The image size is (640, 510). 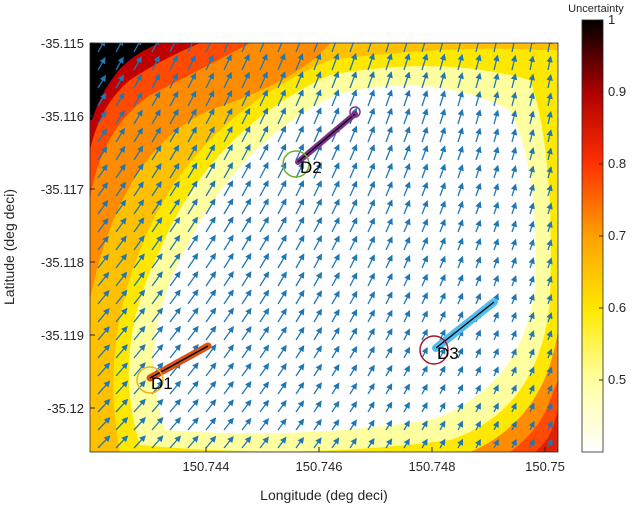 I want to click on x-tick-label: 150.746, so click(x=319, y=466).